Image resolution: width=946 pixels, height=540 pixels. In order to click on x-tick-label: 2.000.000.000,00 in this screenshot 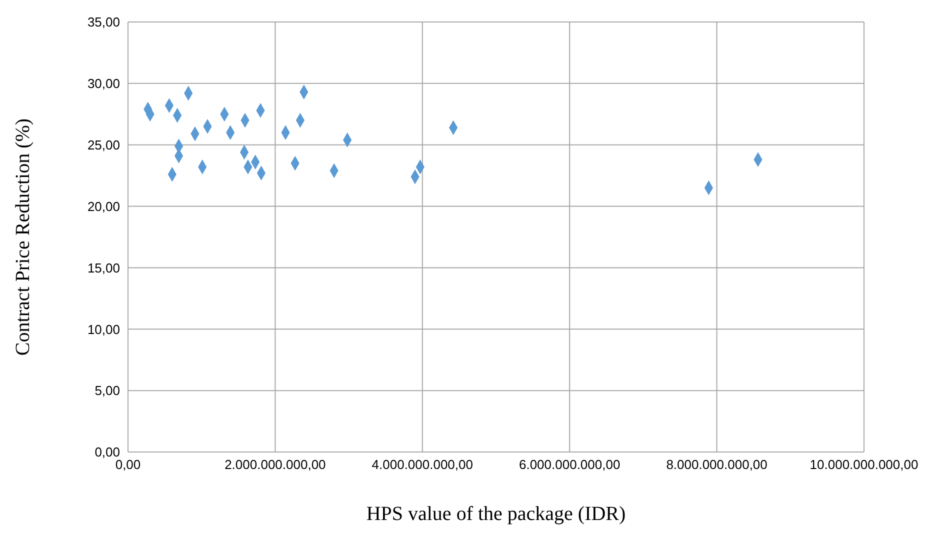, I will do `click(275, 464)`.